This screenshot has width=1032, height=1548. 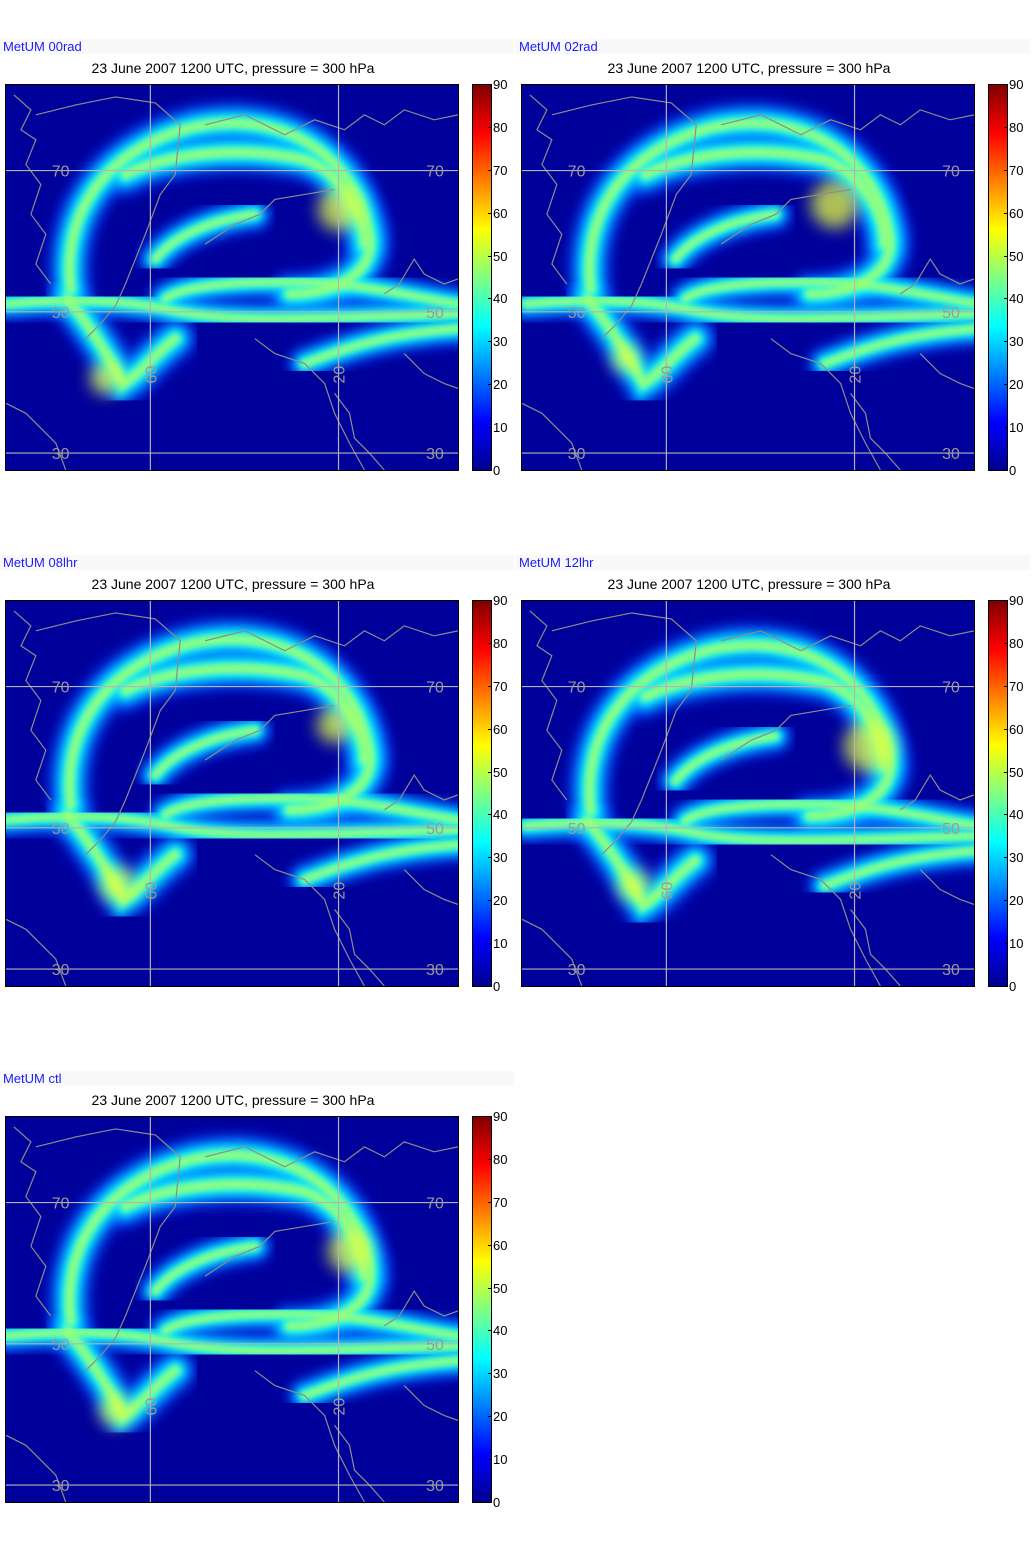 What do you see at coordinates (339, 1407) in the screenshot?
I see `graticule-label: 20` at bounding box center [339, 1407].